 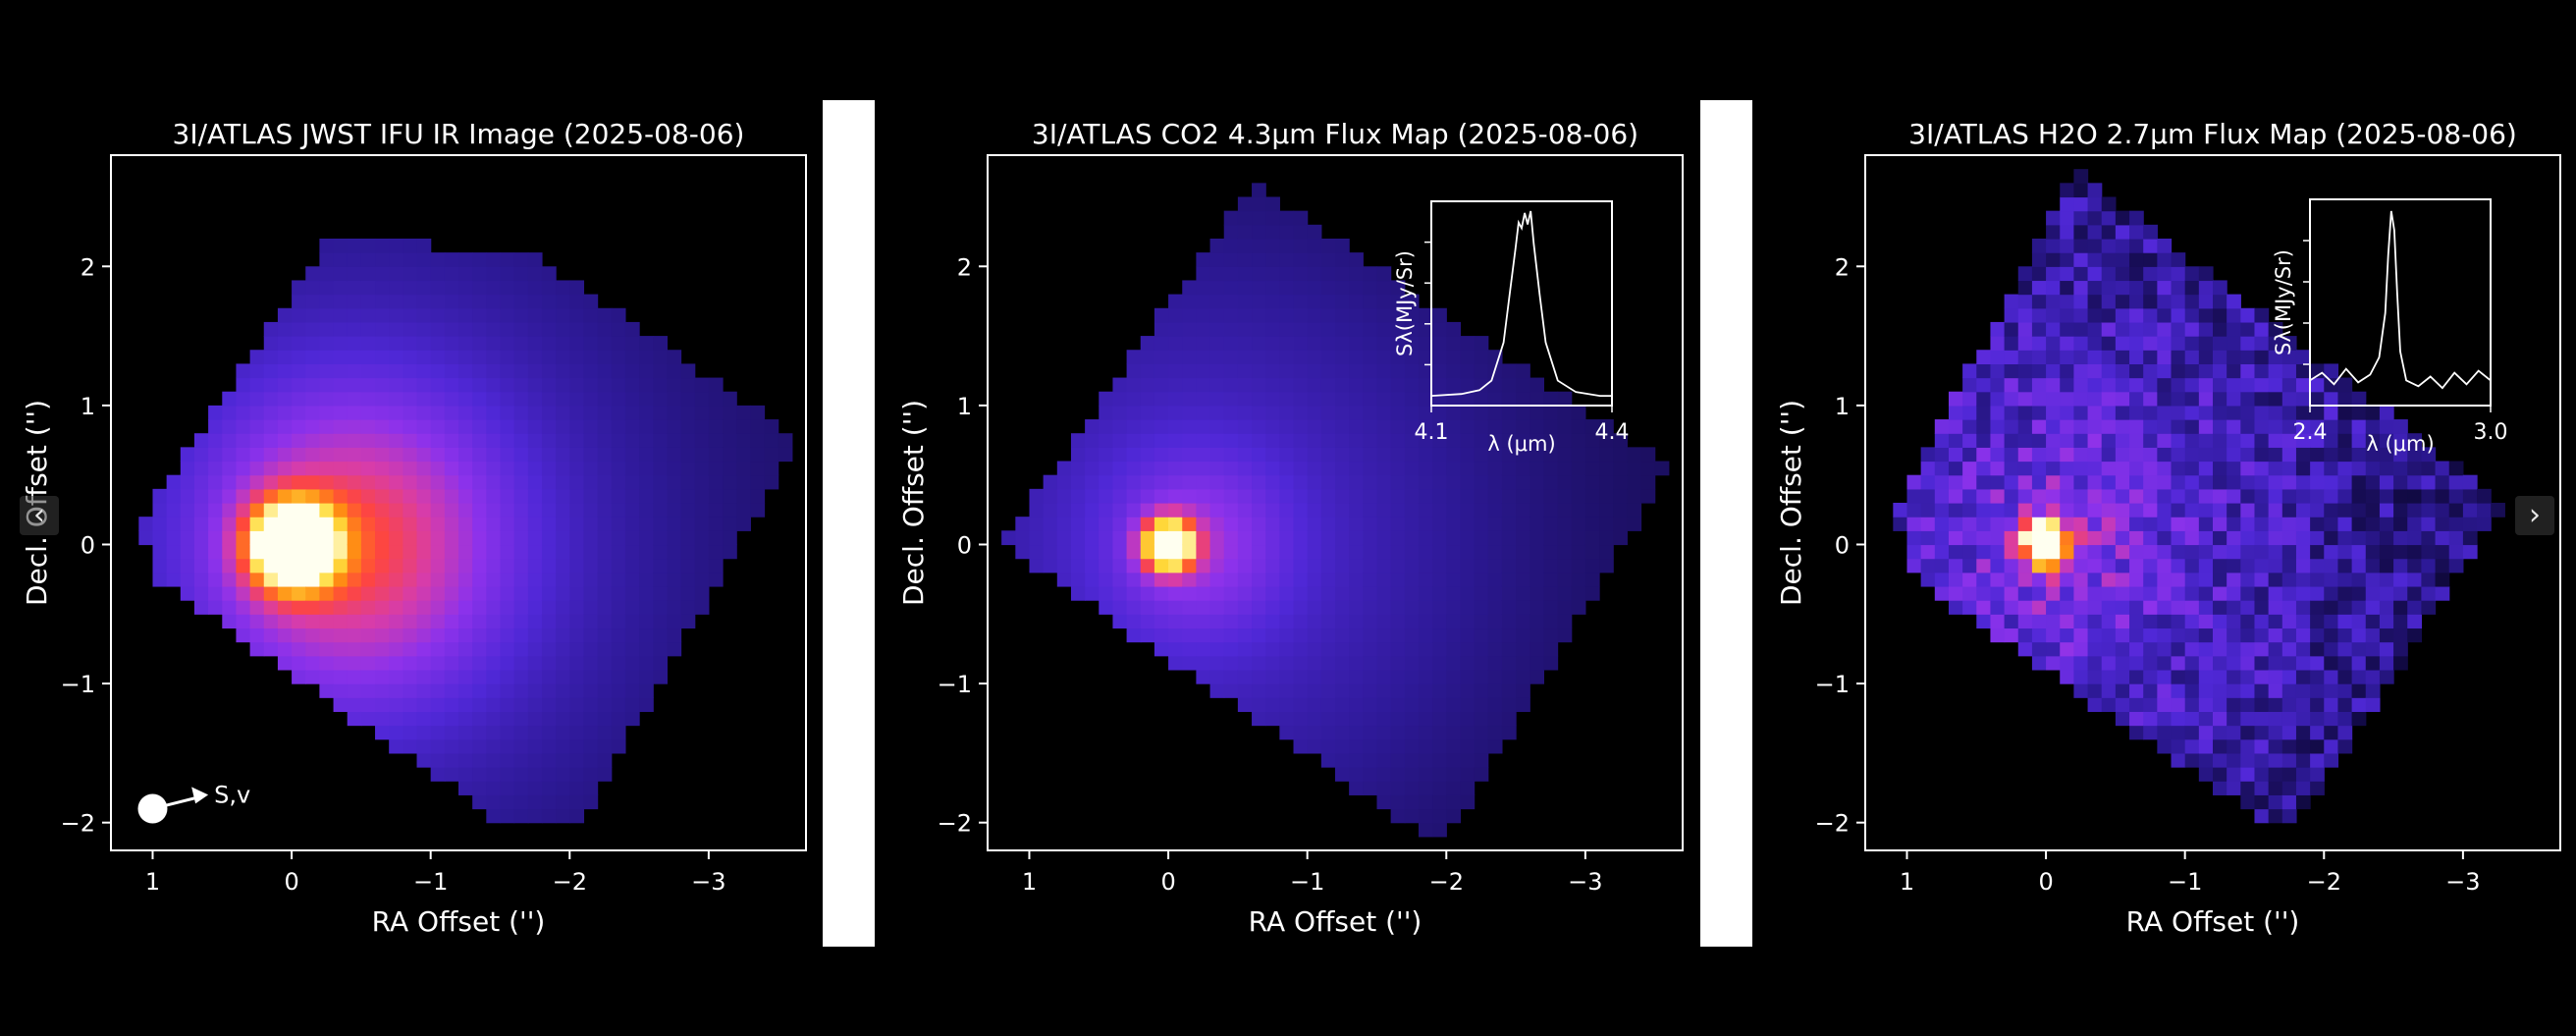 What do you see at coordinates (849, 523) in the screenshot?
I see `panel-divider-left` at bounding box center [849, 523].